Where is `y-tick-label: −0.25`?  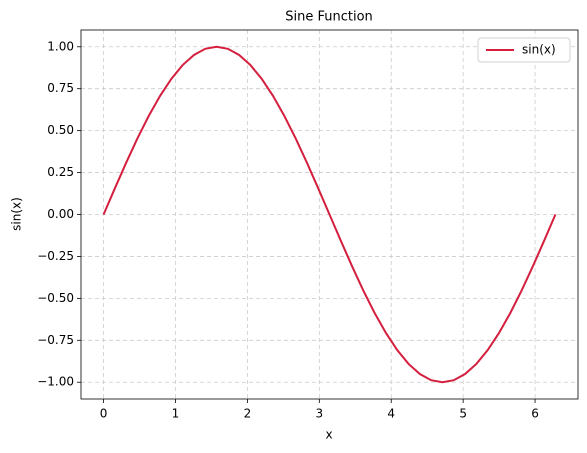 y-tick-label: −0.25 is located at coordinates (55, 256).